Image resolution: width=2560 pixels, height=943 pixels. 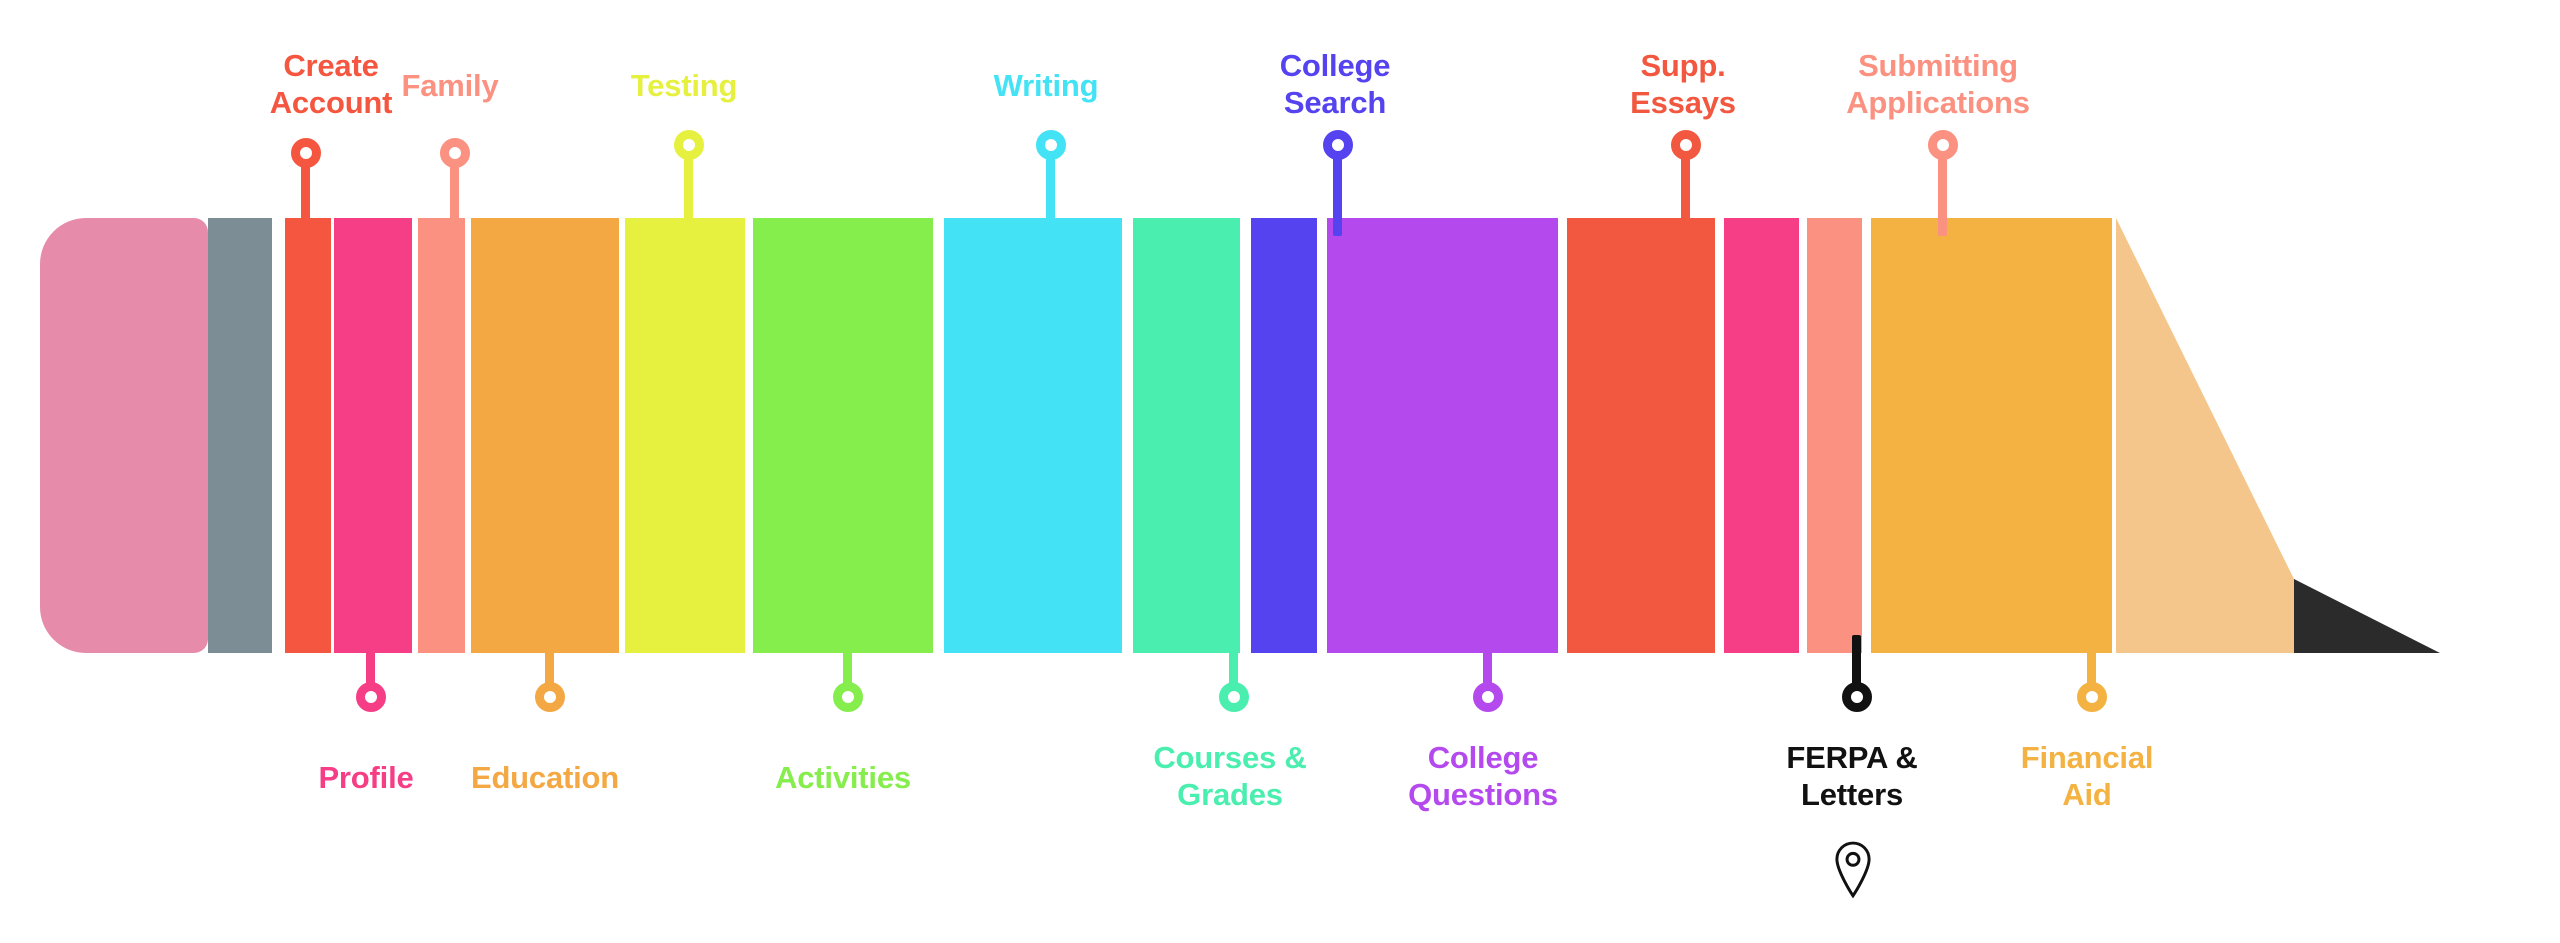 What do you see at coordinates (684, 85) in the screenshot?
I see `milestone-label: Testing` at bounding box center [684, 85].